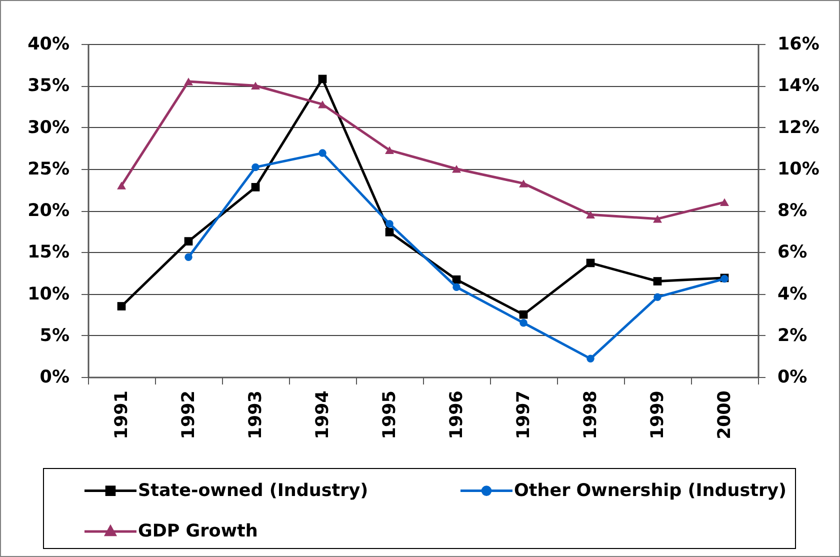  Describe the element at coordinates (49, 169) in the screenshot. I see `y-tick-label: 25%` at that location.